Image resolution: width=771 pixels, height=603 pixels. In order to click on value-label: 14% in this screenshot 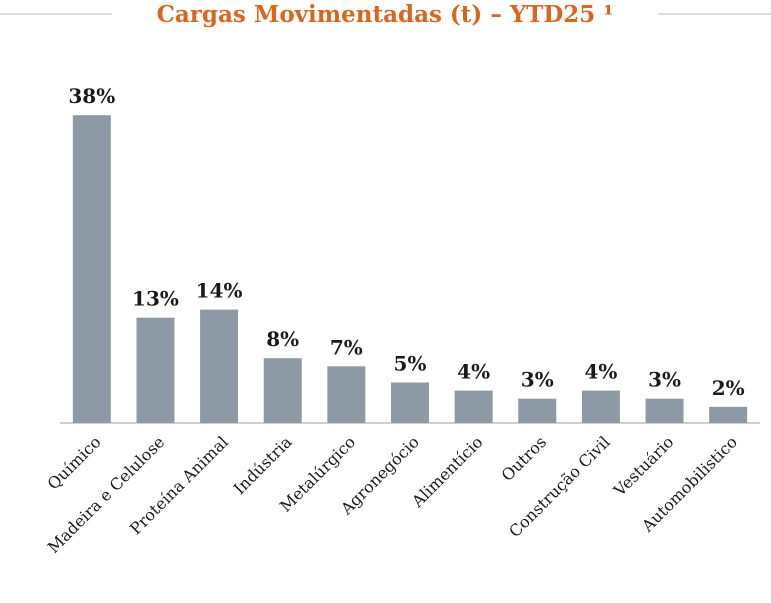, I will do `click(219, 291)`.